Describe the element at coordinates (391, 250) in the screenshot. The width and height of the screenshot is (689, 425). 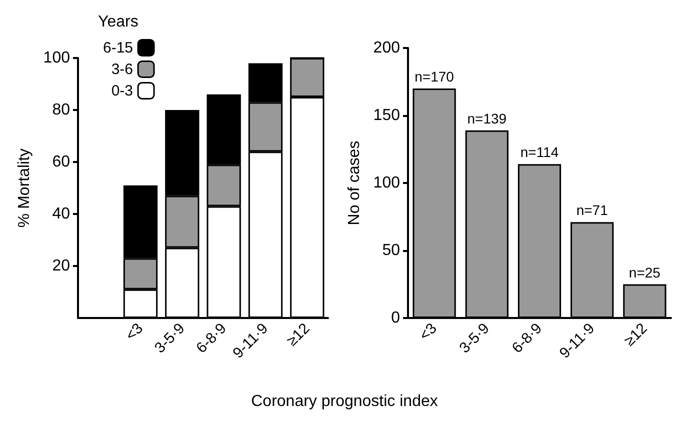
I see `y-tick-label: 50` at that location.